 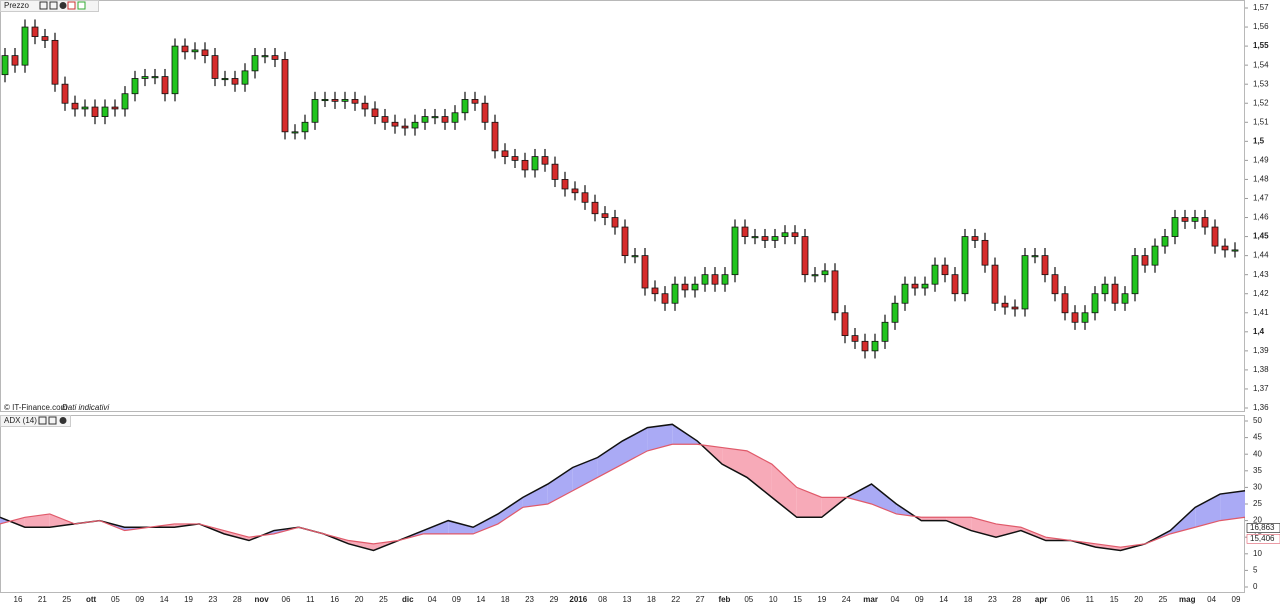 I want to click on y-tick-label: 1,5, so click(x=1259, y=140).